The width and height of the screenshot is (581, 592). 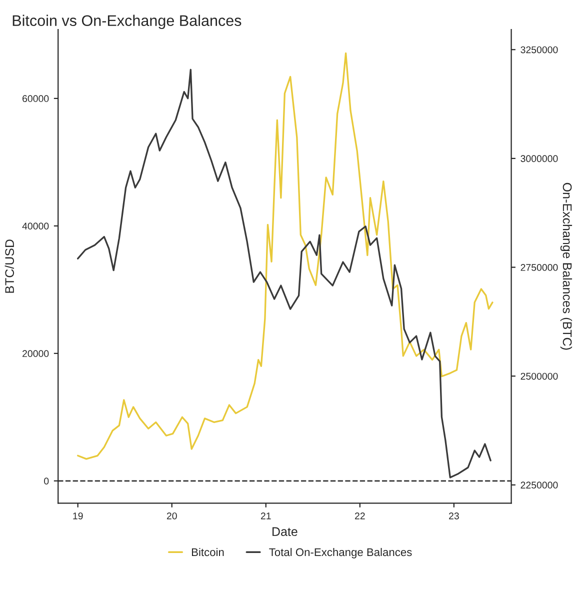 What do you see at coordinates (171, 516) in the screenshot?
I see `x-tick-label: 20` at bounding box center [171, 516].